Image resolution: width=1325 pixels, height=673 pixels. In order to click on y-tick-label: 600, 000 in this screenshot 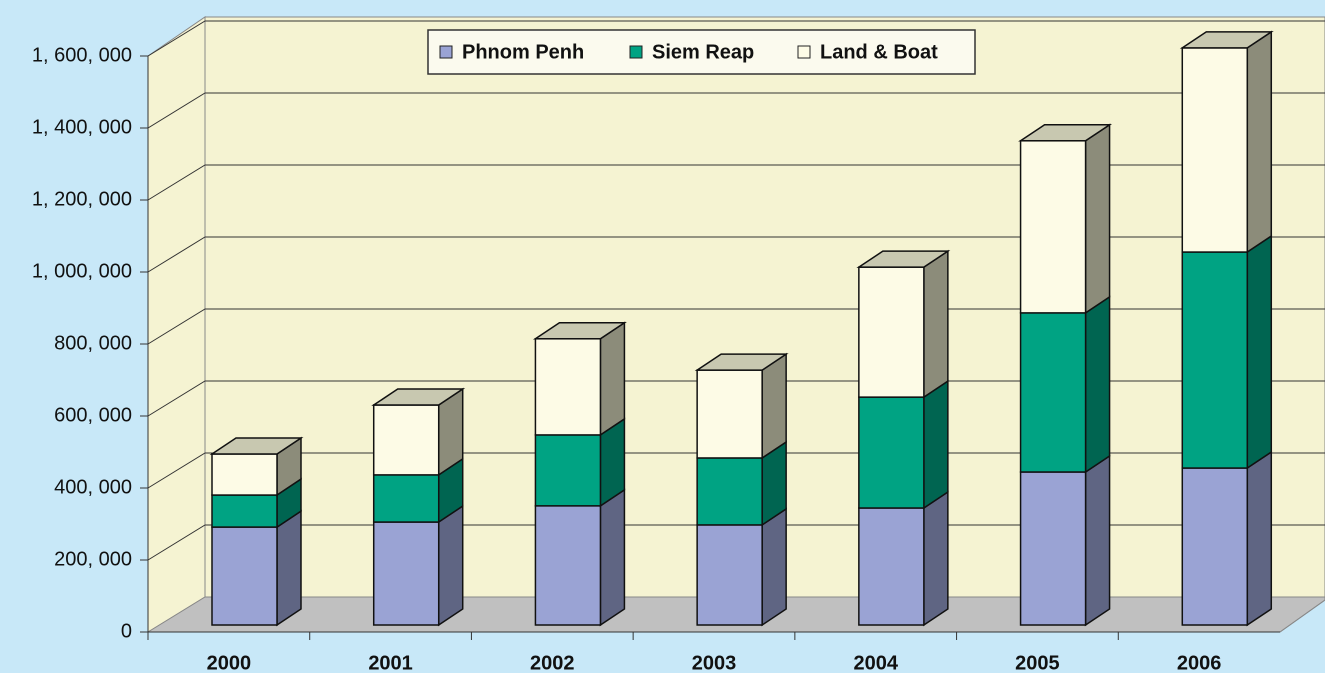, I will do `click(93, 415)`.